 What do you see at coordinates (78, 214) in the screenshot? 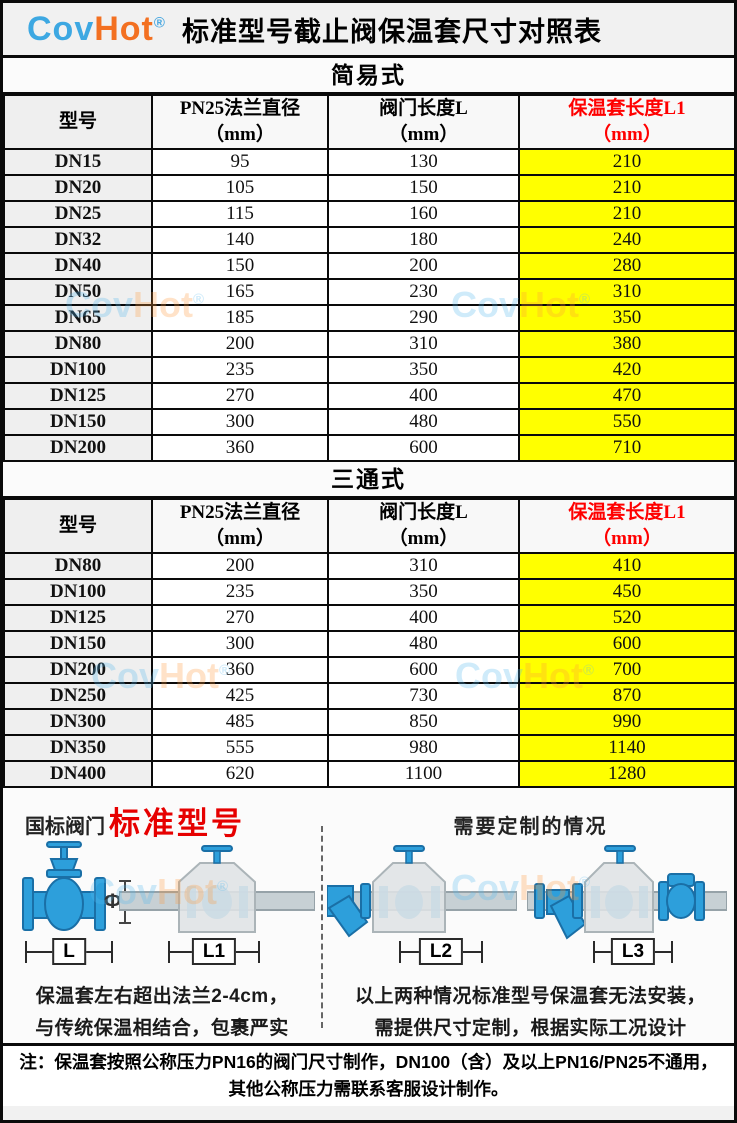
I see `model-cell: DN25` at bounding box center [78, 214].